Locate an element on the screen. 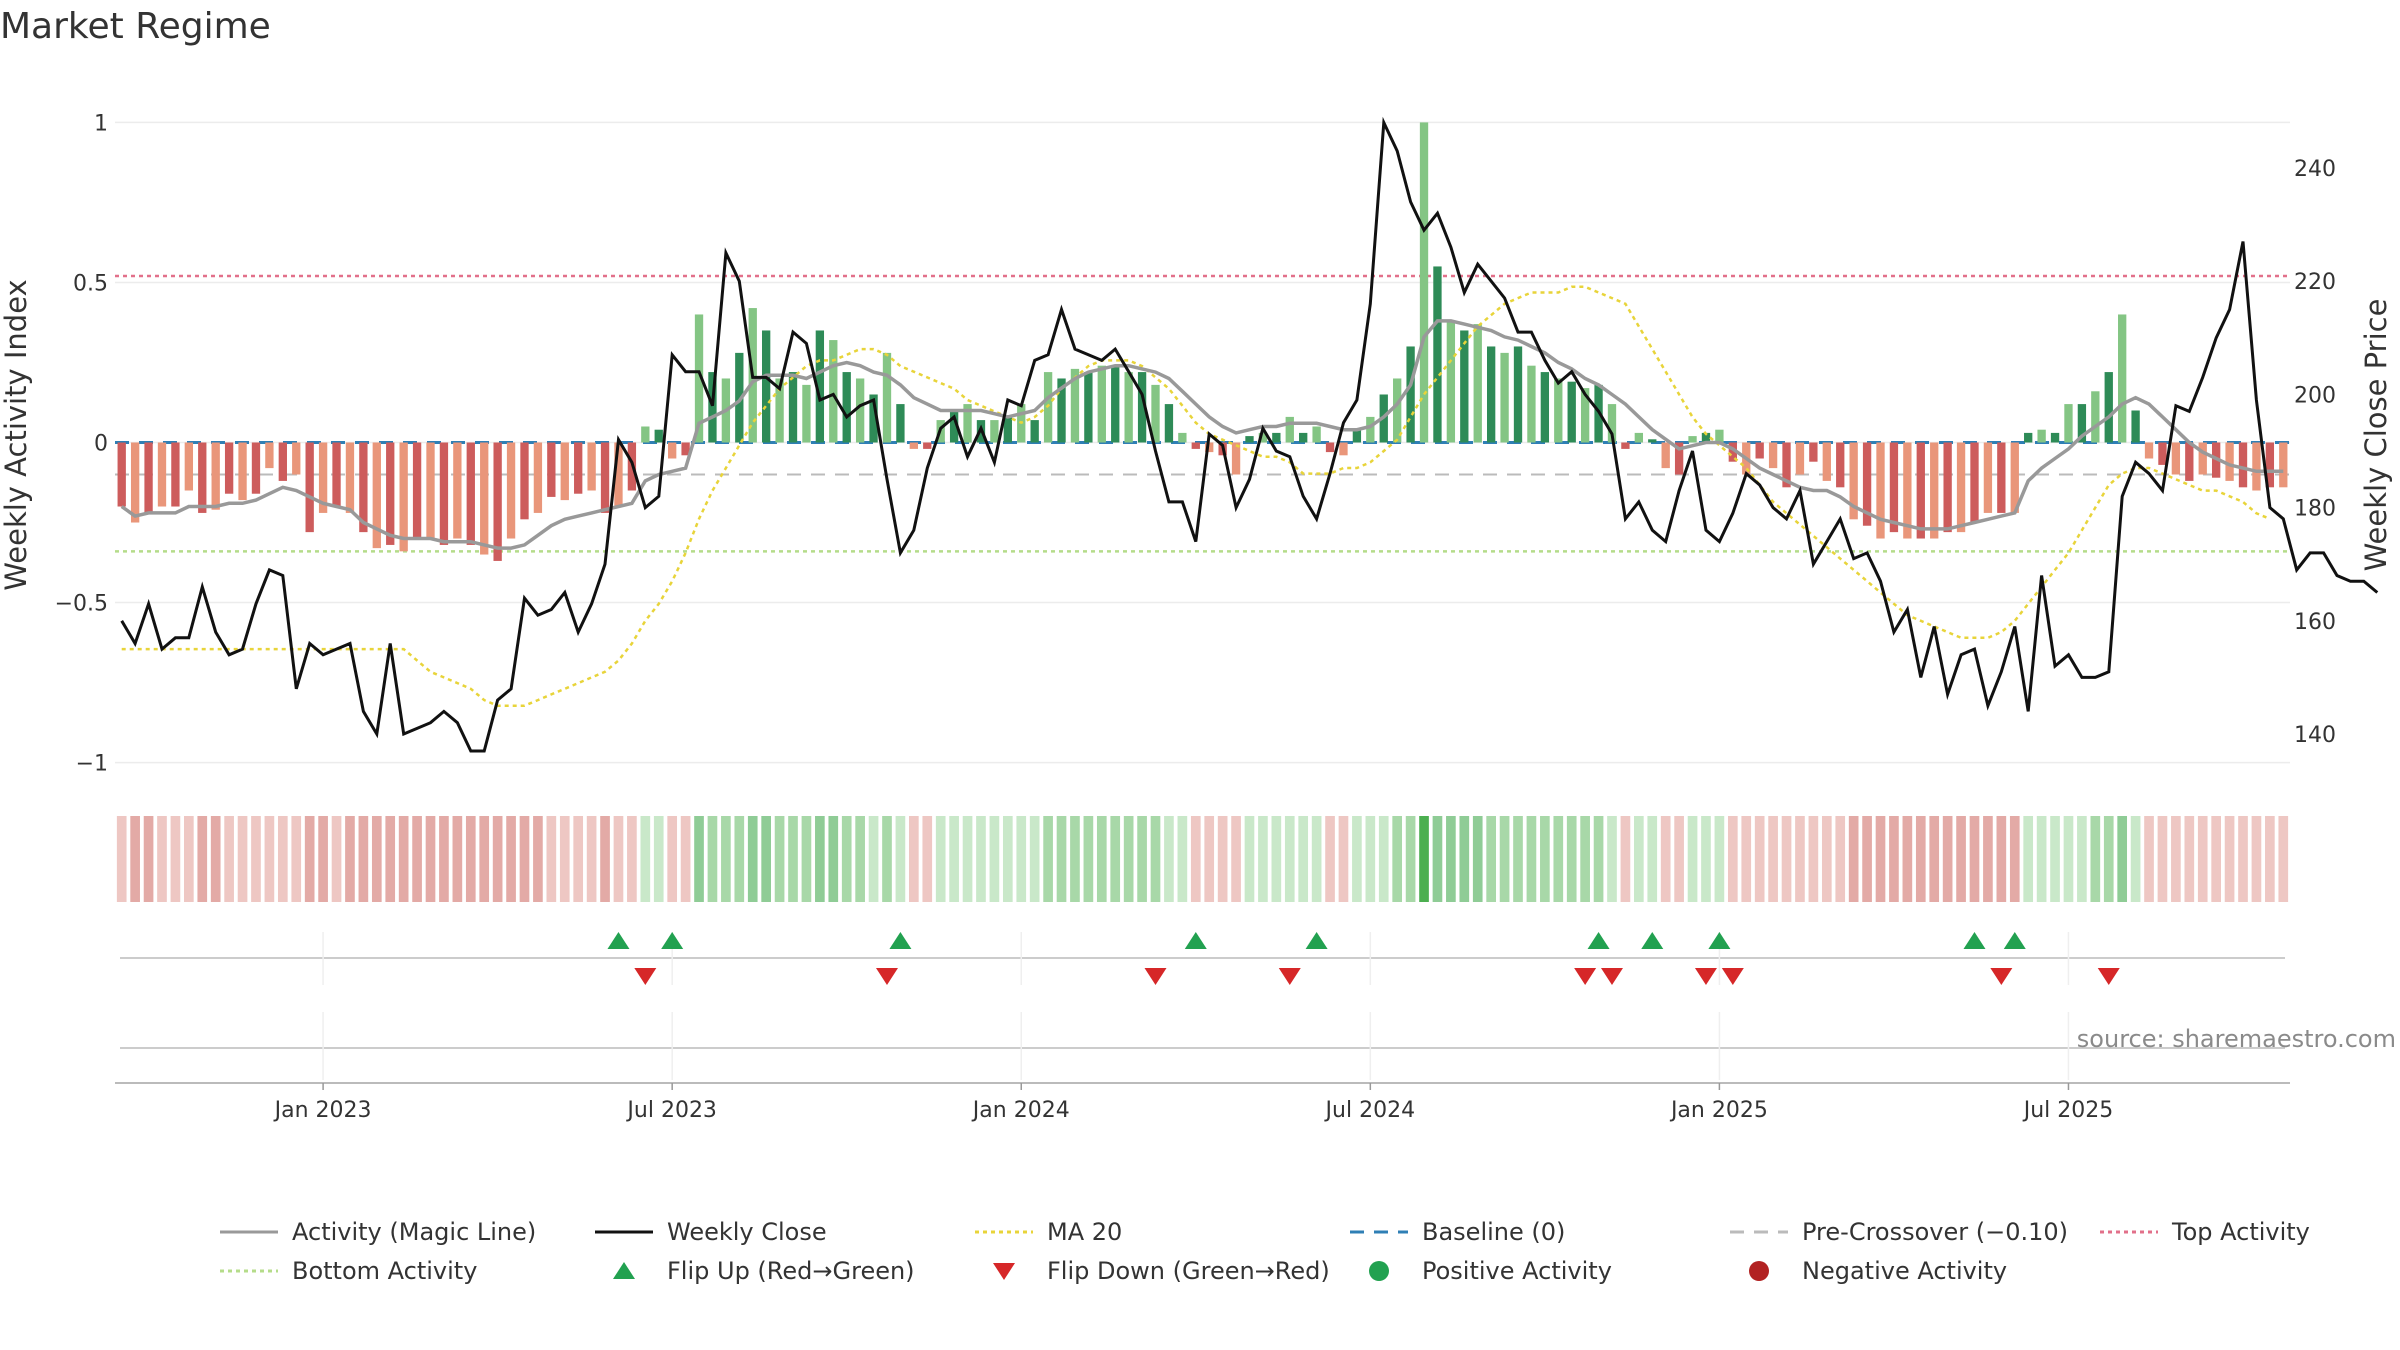  right-tick-label-2: 180 is located at coordinates (2315, 509).